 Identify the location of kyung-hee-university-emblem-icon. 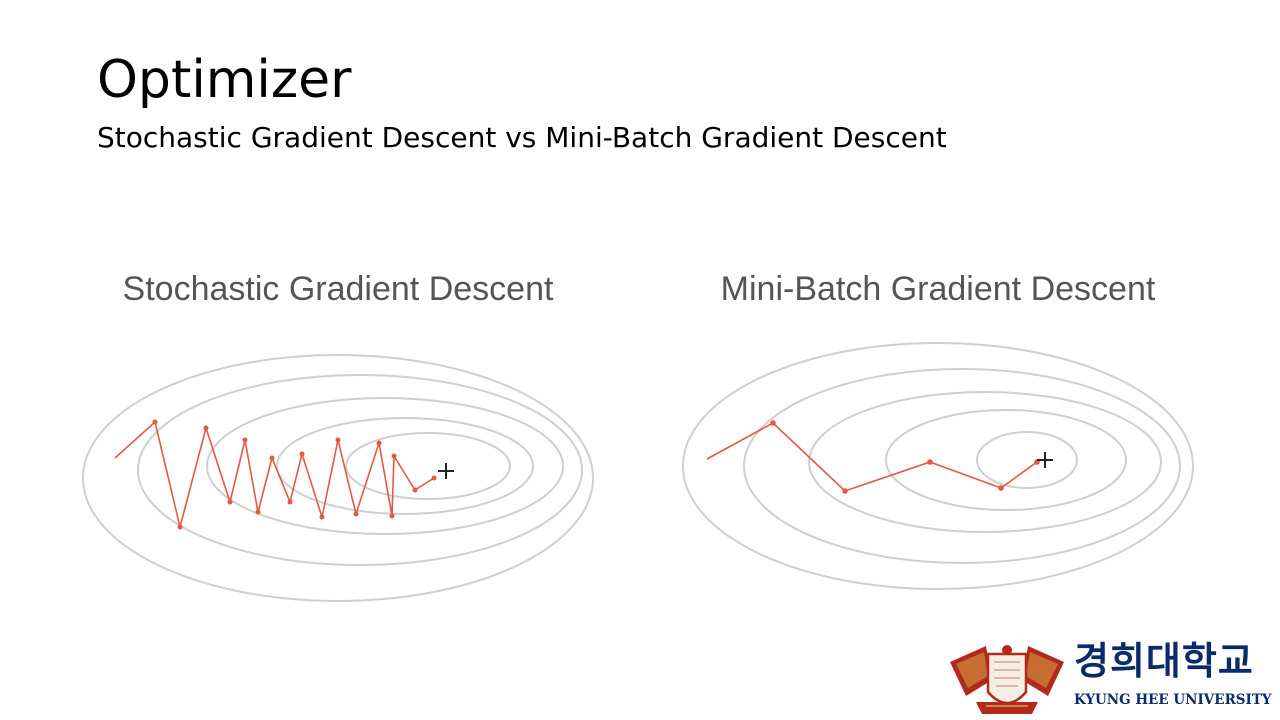
(1007, 679).